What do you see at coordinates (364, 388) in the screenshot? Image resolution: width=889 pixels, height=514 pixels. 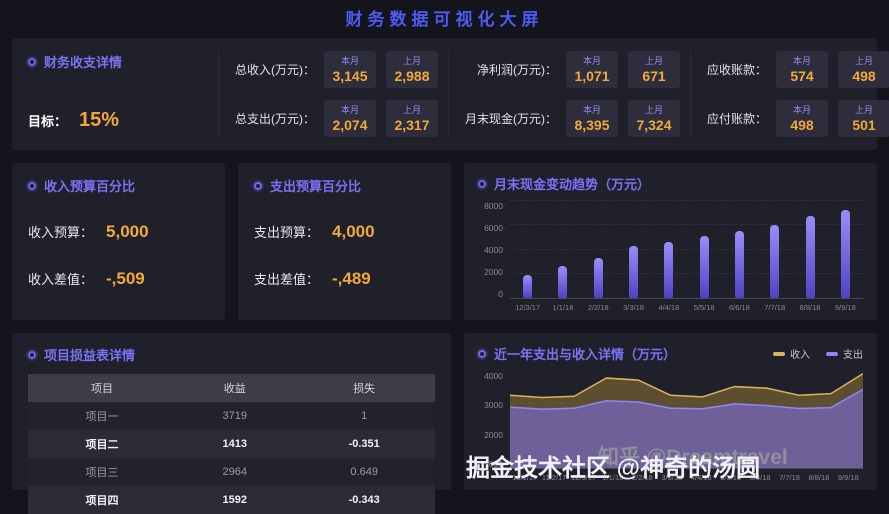 I see `column-header: 损失` at bounding box center [364, 388].